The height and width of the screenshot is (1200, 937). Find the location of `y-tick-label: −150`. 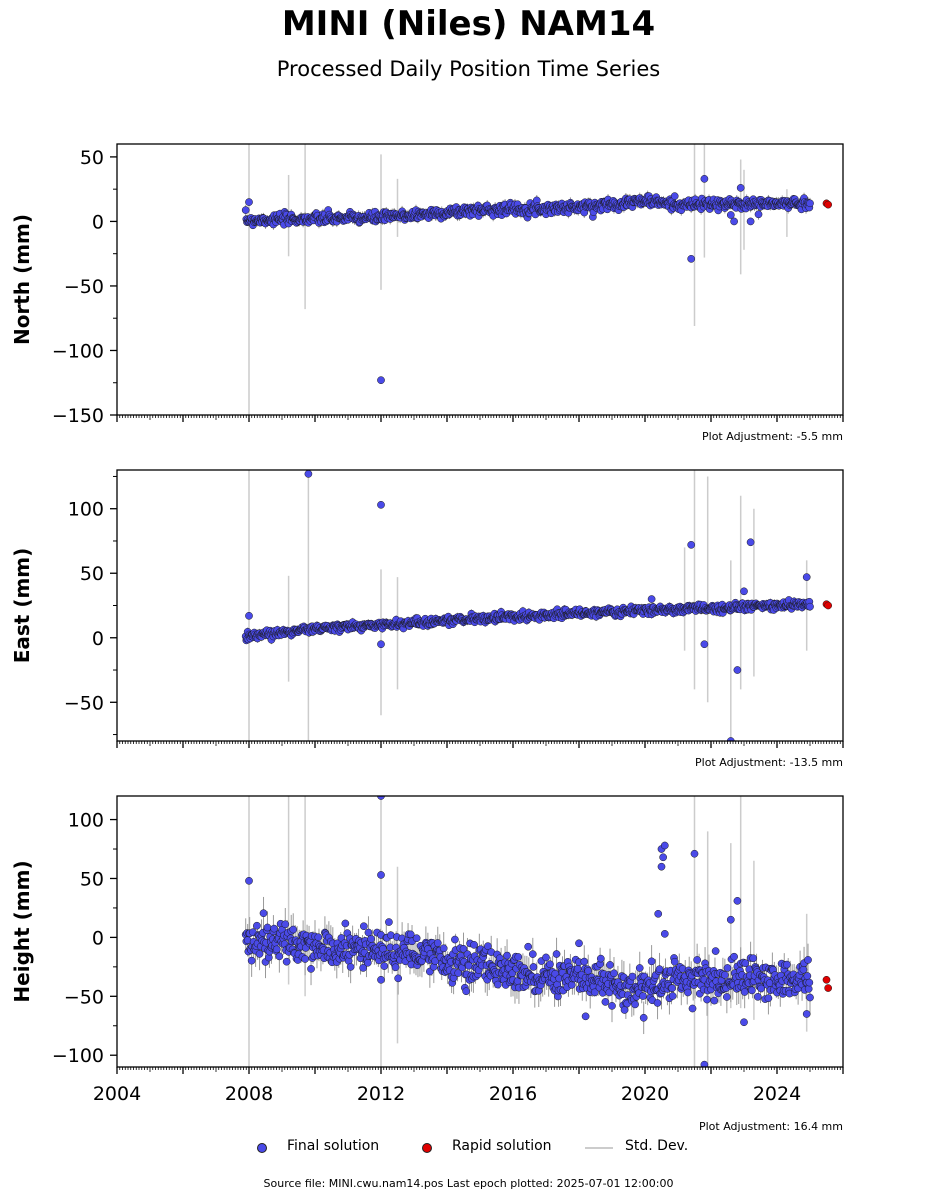

y-tick-label: −150 is located at coordinates (78, 416).